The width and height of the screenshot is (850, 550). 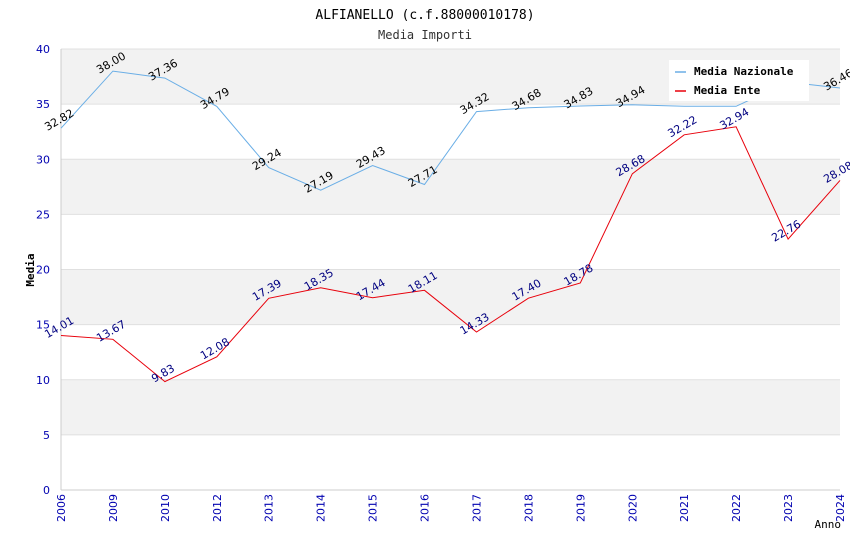 What do you see at coordinates (684, 508) in the screenshot?
I see `x-tick-label: 2021` at bounding box center [684, 508].